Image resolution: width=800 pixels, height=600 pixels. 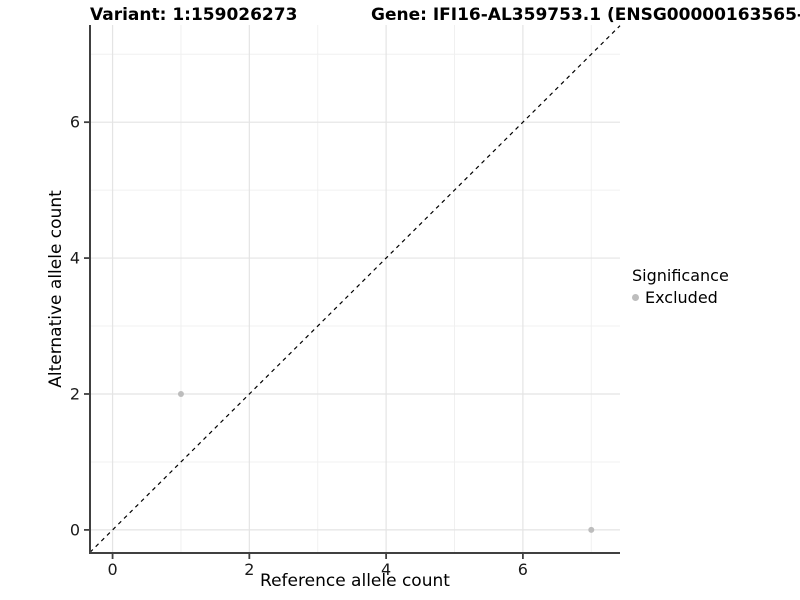 I want to click on variant-title: Variant: 1:159026273, so click(x=194, y=15).